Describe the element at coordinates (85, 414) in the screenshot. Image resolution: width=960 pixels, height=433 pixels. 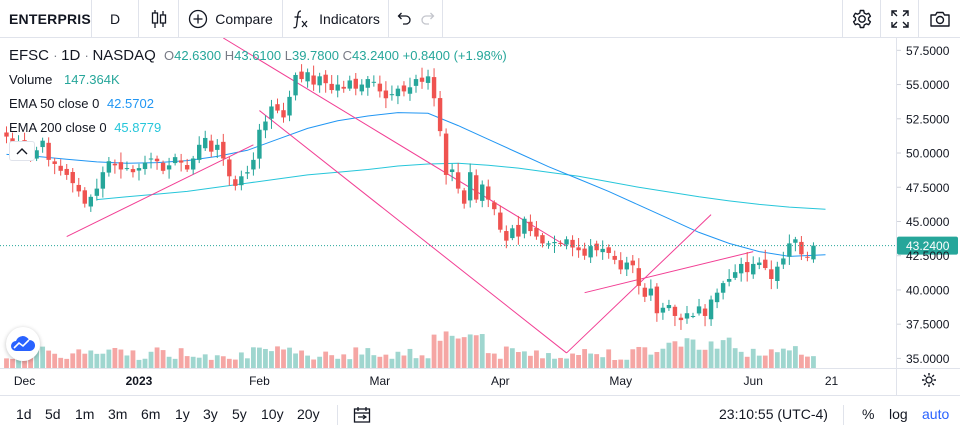
I see `range-1m: 1m` at that location.